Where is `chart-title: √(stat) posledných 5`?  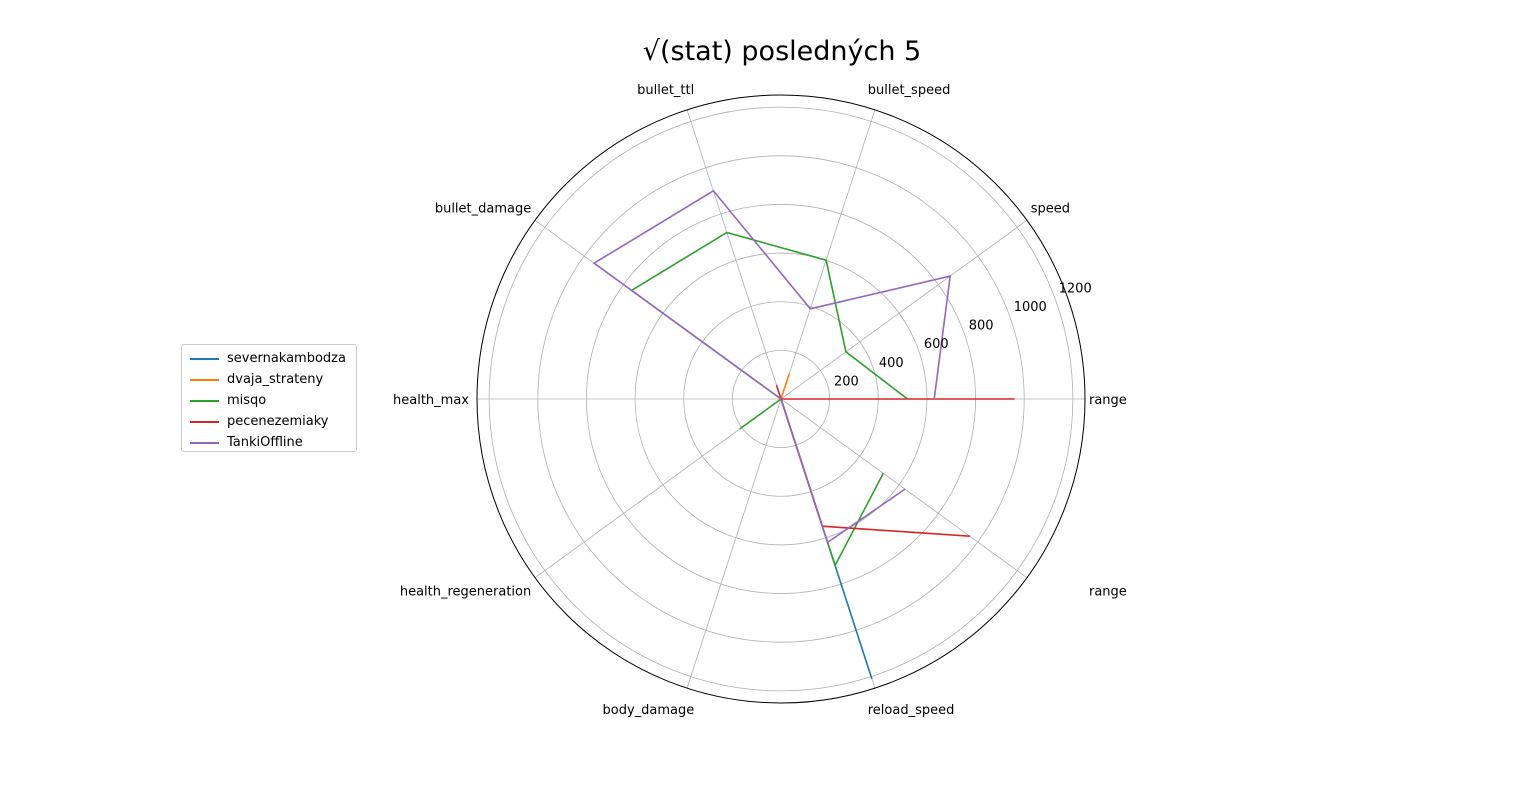 chart-title: √(stat) posledných 5 is located at coordinates (782, 51).